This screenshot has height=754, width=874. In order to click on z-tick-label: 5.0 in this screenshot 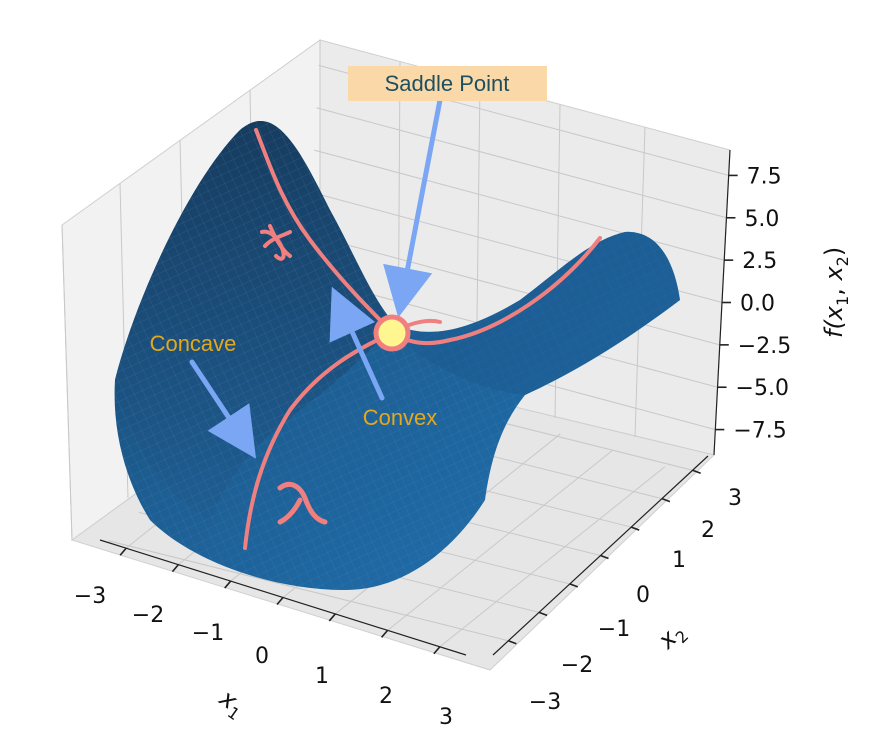, I will do `click(761, 219)`.